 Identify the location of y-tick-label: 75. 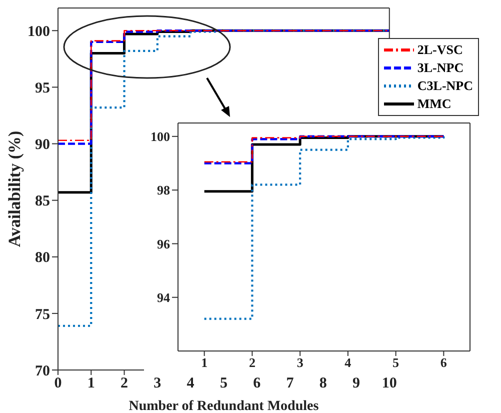
(42, 314).